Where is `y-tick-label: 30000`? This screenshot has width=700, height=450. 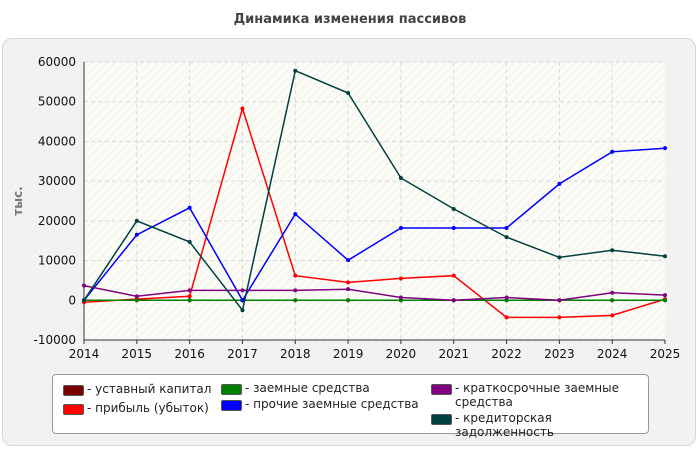
y-tick-label: 30000 is located at coordinates (57, 181).